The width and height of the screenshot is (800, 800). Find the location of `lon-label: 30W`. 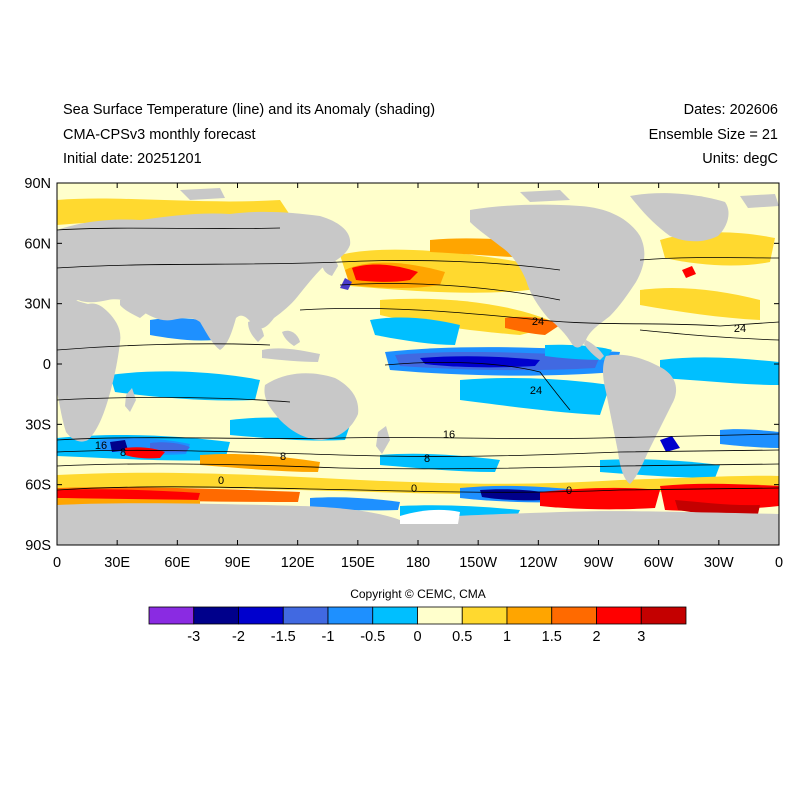

lon-label: 30W is located at coordinates (719, 563).